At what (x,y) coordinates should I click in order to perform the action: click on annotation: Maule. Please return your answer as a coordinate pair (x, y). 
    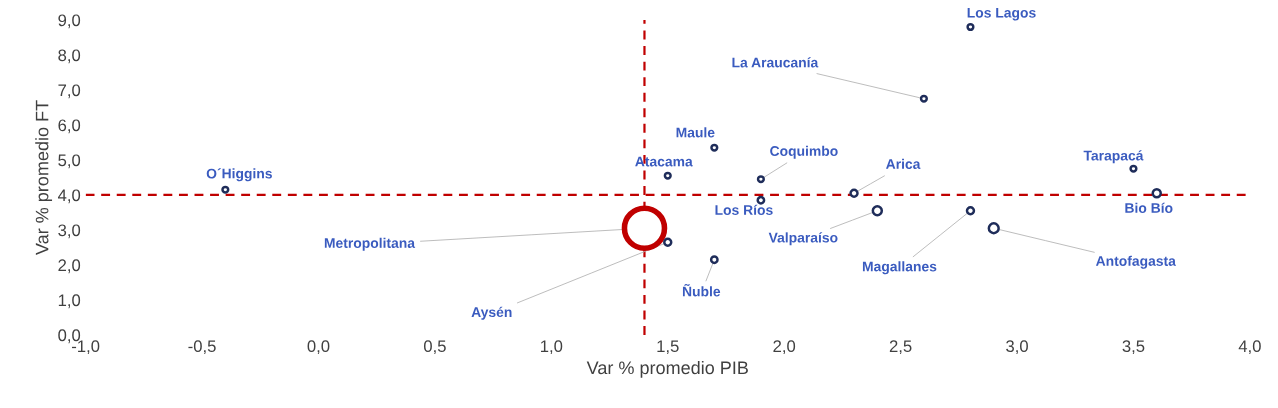
    Looking at the image, I should click on (695, 132).